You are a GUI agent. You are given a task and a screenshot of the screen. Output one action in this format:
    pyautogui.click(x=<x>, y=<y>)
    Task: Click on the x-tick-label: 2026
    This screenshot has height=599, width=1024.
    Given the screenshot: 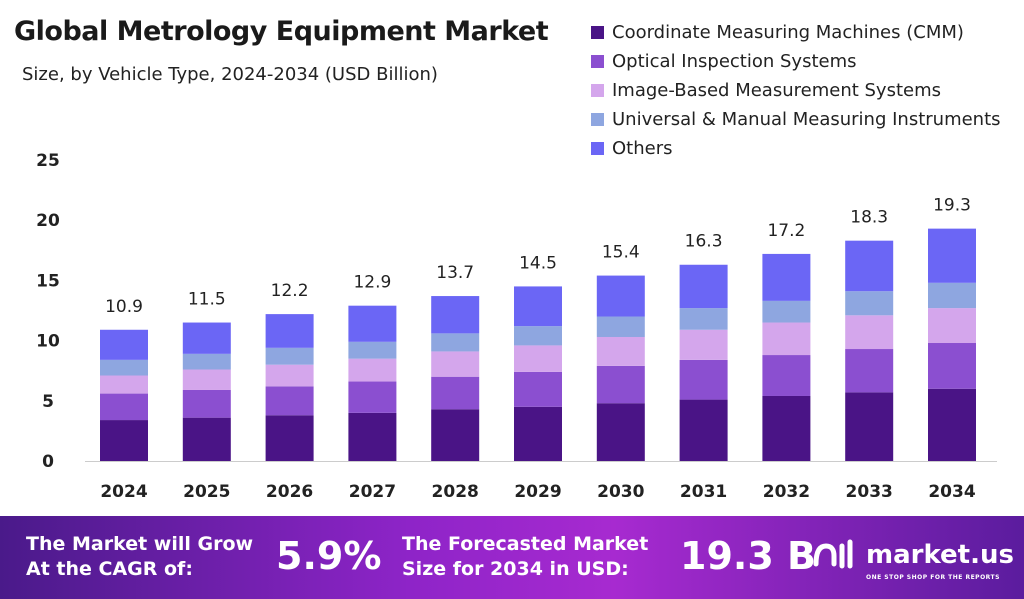 What is the action you would take?
    pyautogui.click(x=289, y=492)
    